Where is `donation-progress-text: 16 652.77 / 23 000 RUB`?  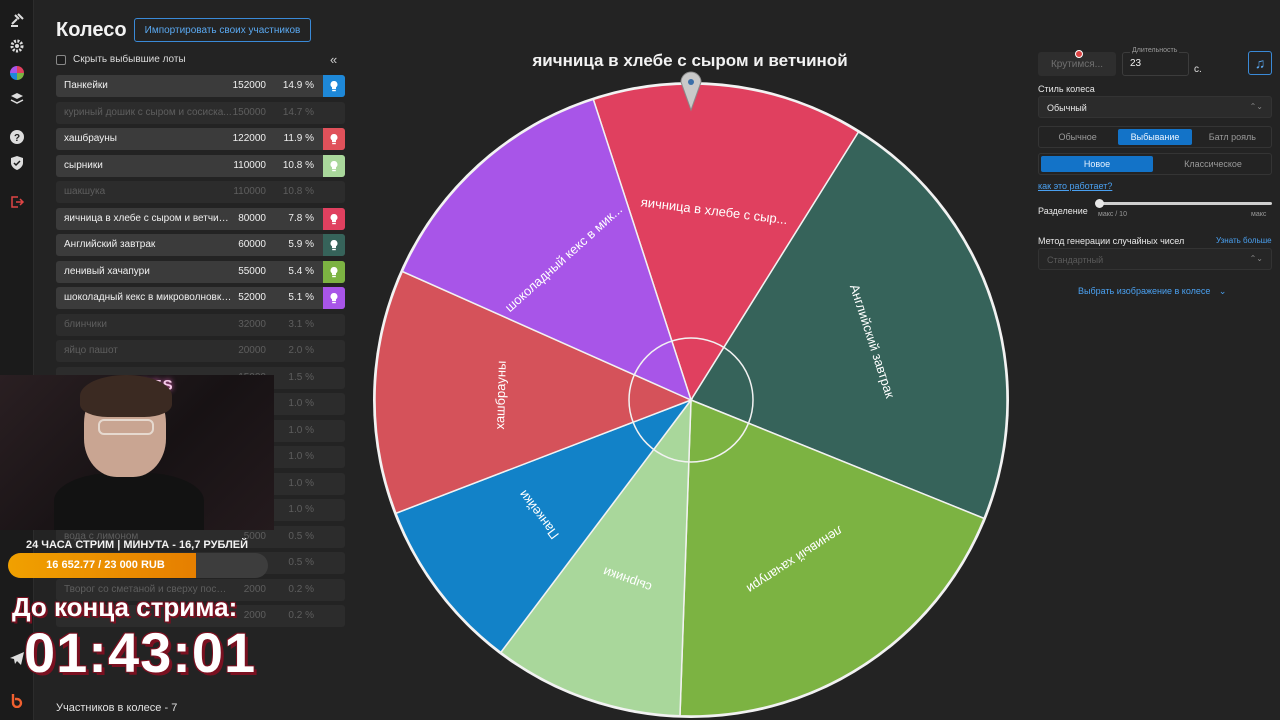 donation-progress-text: 16 652.77 / 23 000 RUB is located at coordinates (105, 565).